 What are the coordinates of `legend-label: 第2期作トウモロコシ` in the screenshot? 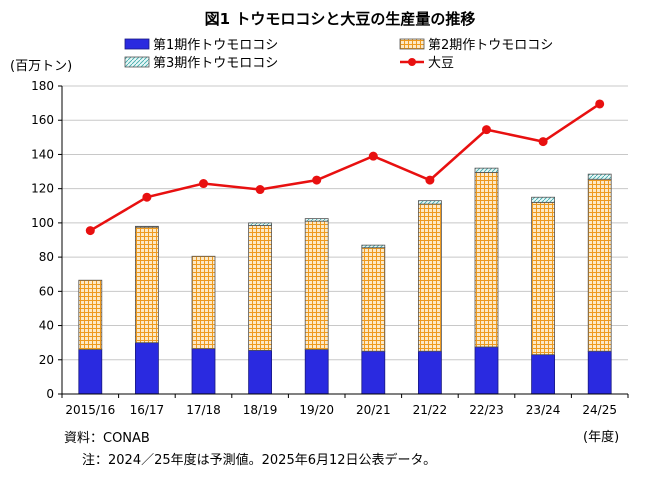 It's located at (490, 45).